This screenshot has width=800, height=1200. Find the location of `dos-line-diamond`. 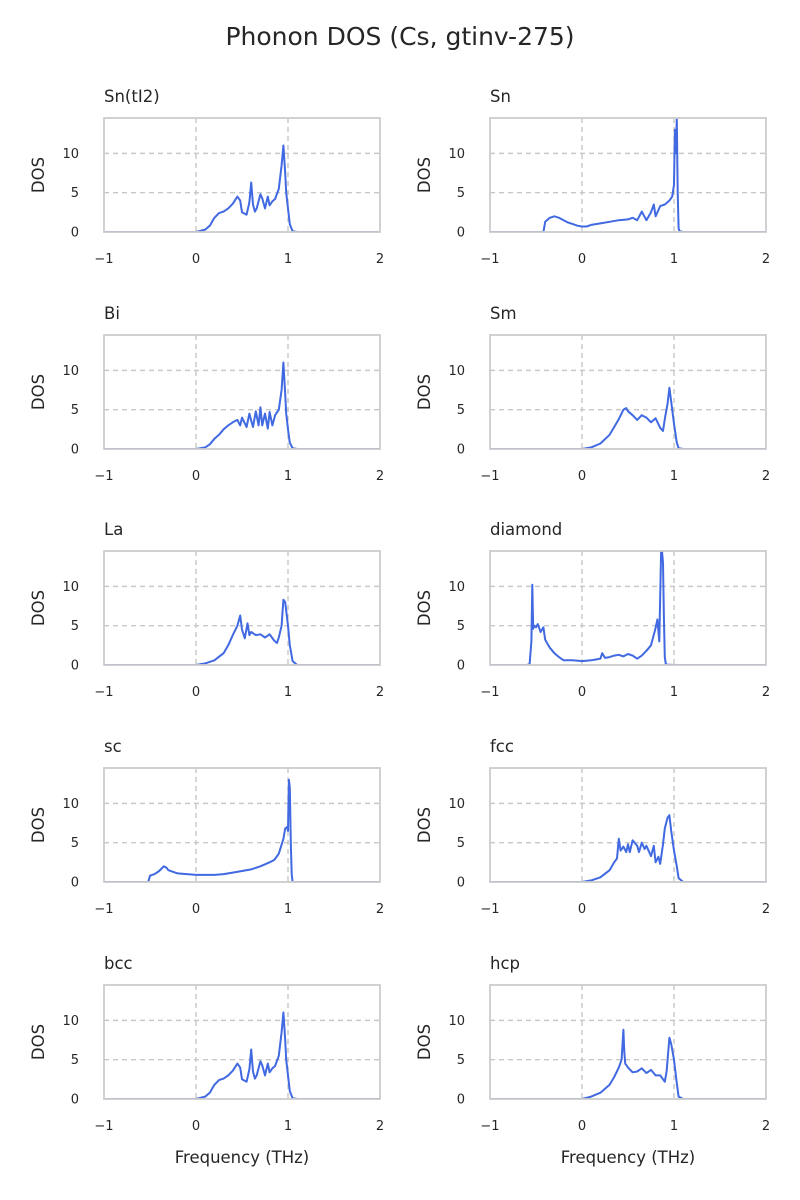

dos-line-diamond is located at coordinates (628, 608).